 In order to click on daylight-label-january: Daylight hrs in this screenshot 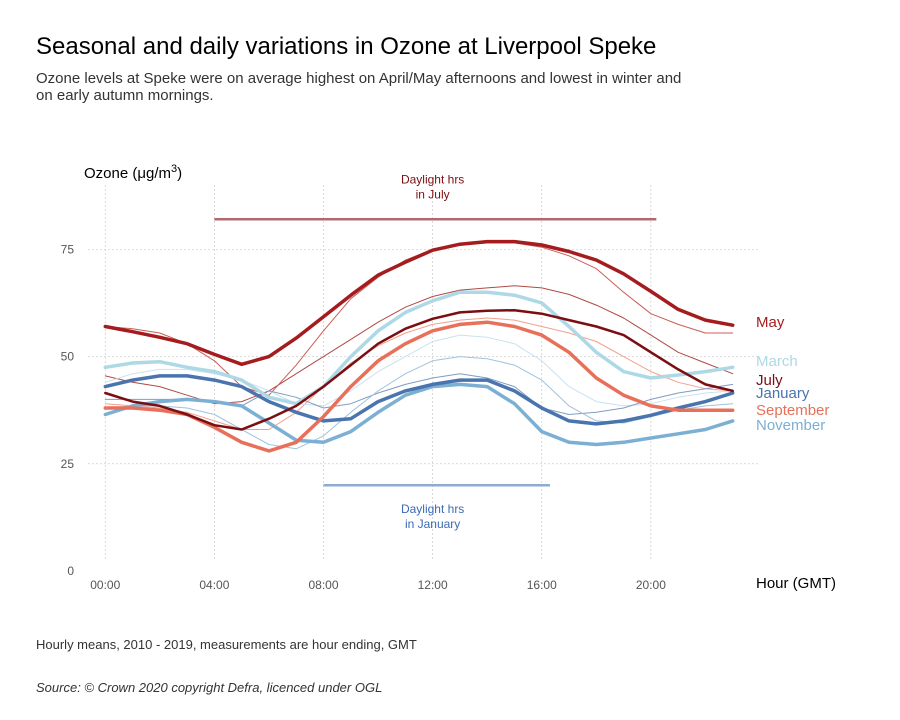, I will do `click(432, 509)`.